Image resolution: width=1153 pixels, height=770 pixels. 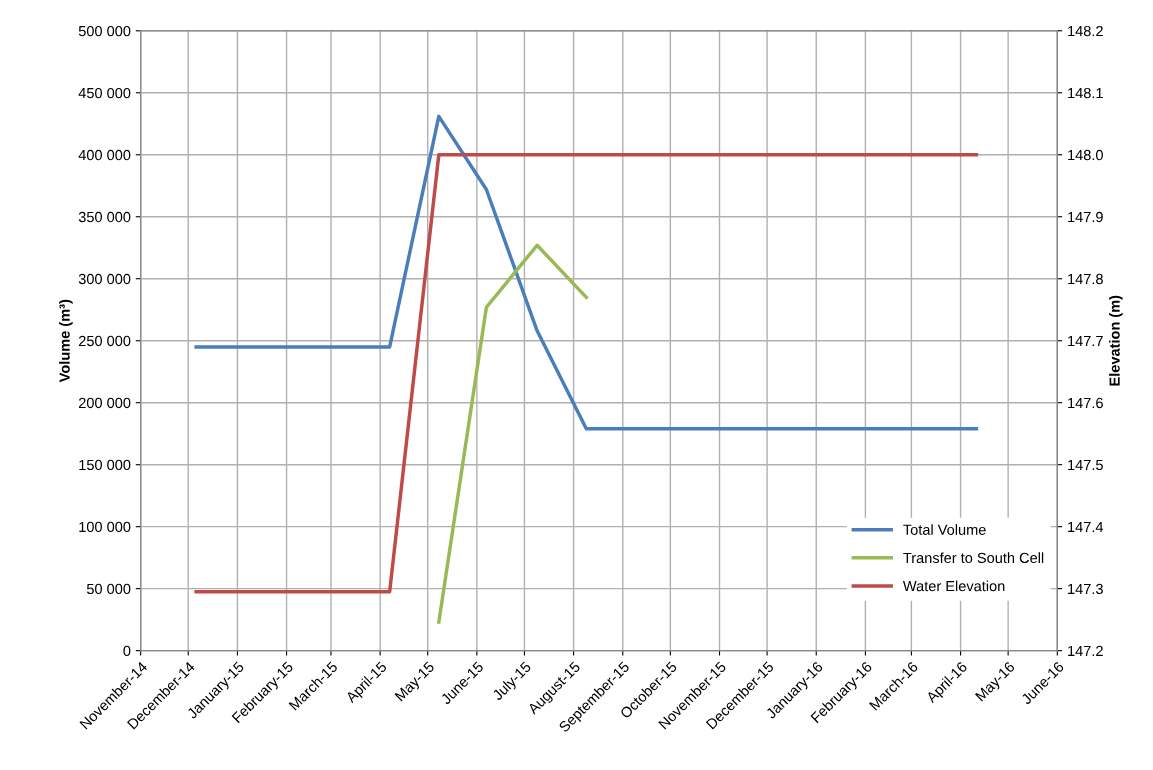 What do you see at coordinates (1085, 589) in the screenshot?
I see `y2-tick-label: 147.3` at bounding box center [1085, 589].